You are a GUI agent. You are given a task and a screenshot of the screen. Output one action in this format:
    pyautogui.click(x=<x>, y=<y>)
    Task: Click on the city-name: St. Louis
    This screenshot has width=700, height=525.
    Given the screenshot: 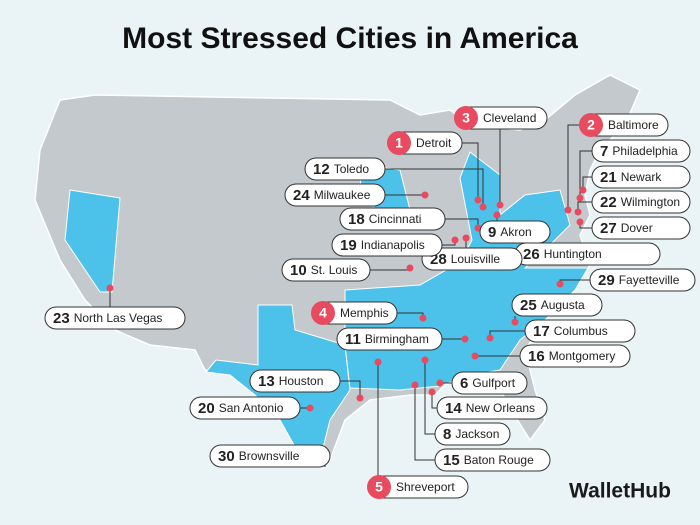 What is the action you would take?
    pyautogui.click(x=334, y=270)
    